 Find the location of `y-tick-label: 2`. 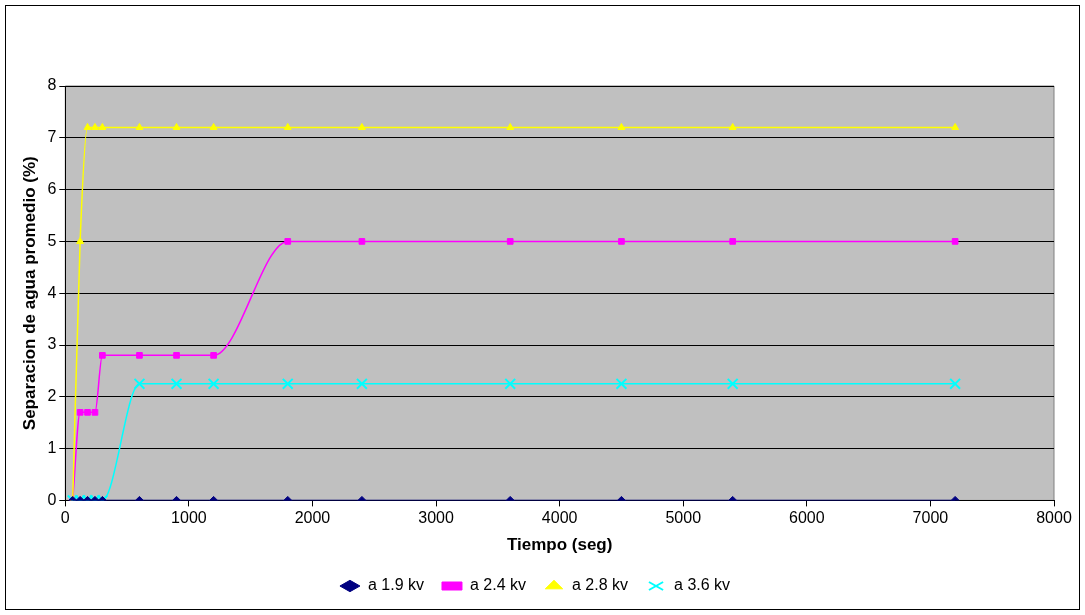

y-tick-label: 2 is located at coordinates (52, 396).